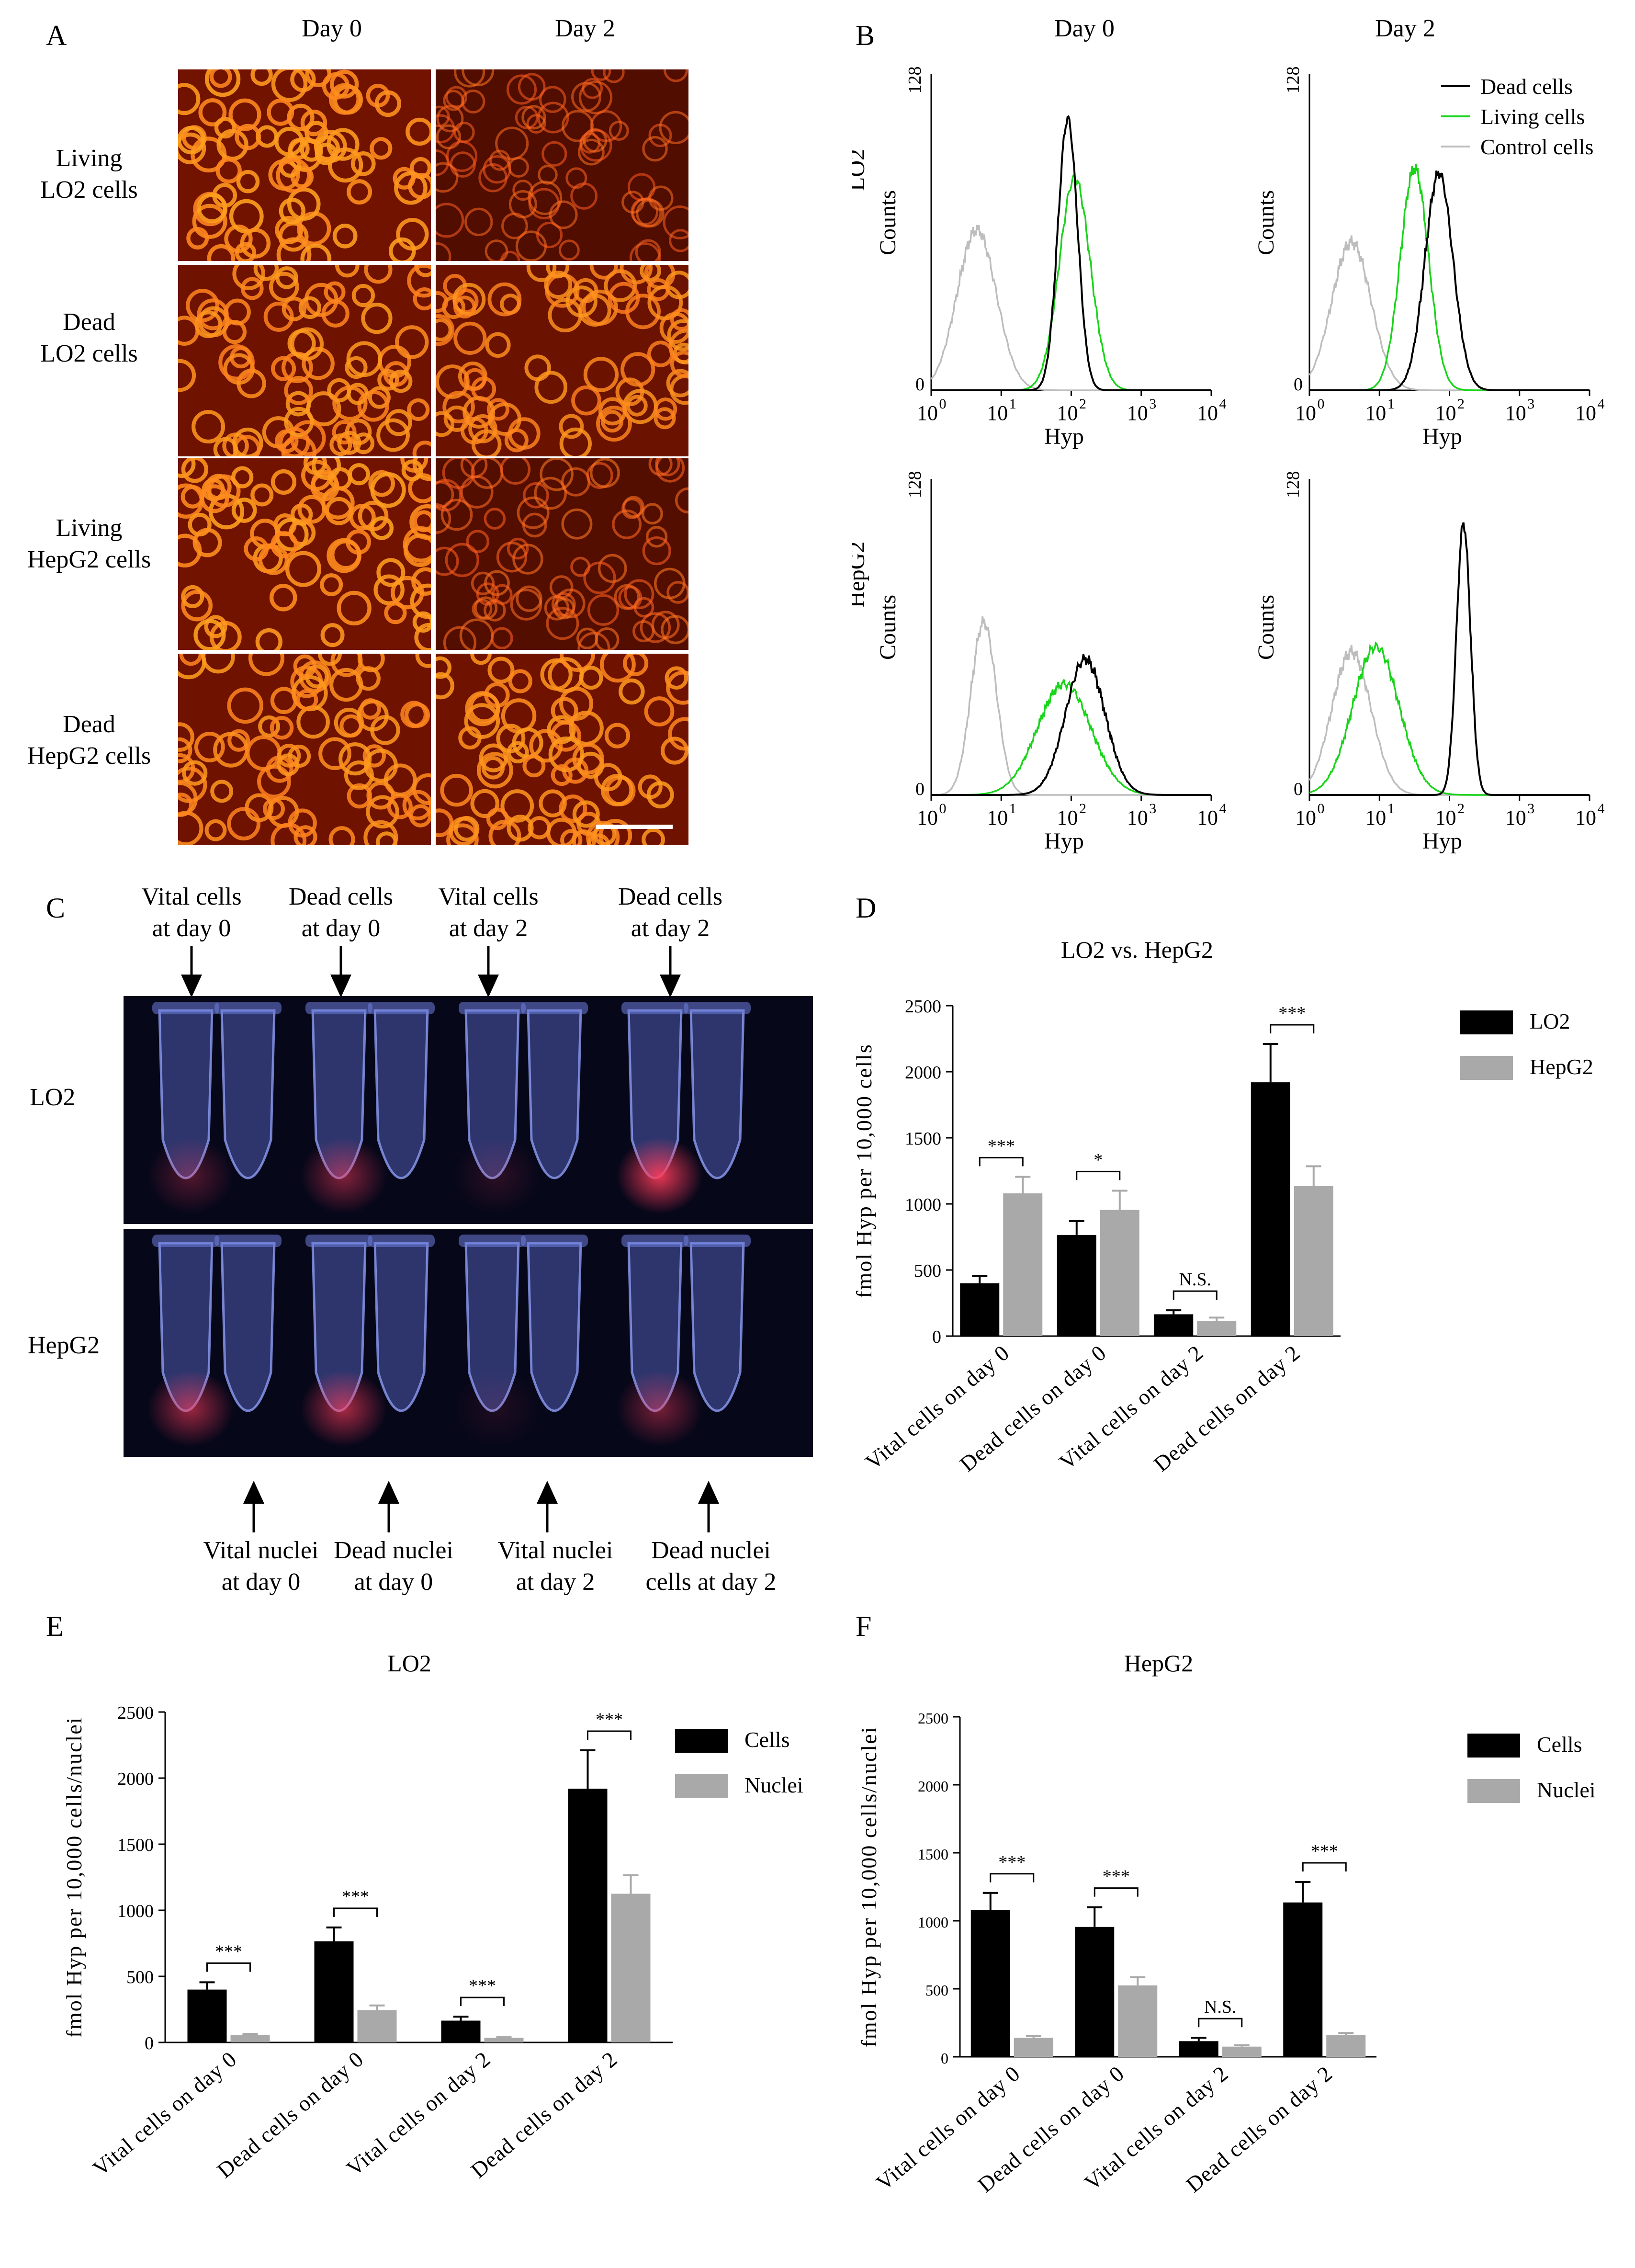 This screenshot has width=1635, height=2268. What do you see at coordinates (860, 170) in the screenshot?
I see `row-label-lo2: LO2` at bounding box center [860, 170].